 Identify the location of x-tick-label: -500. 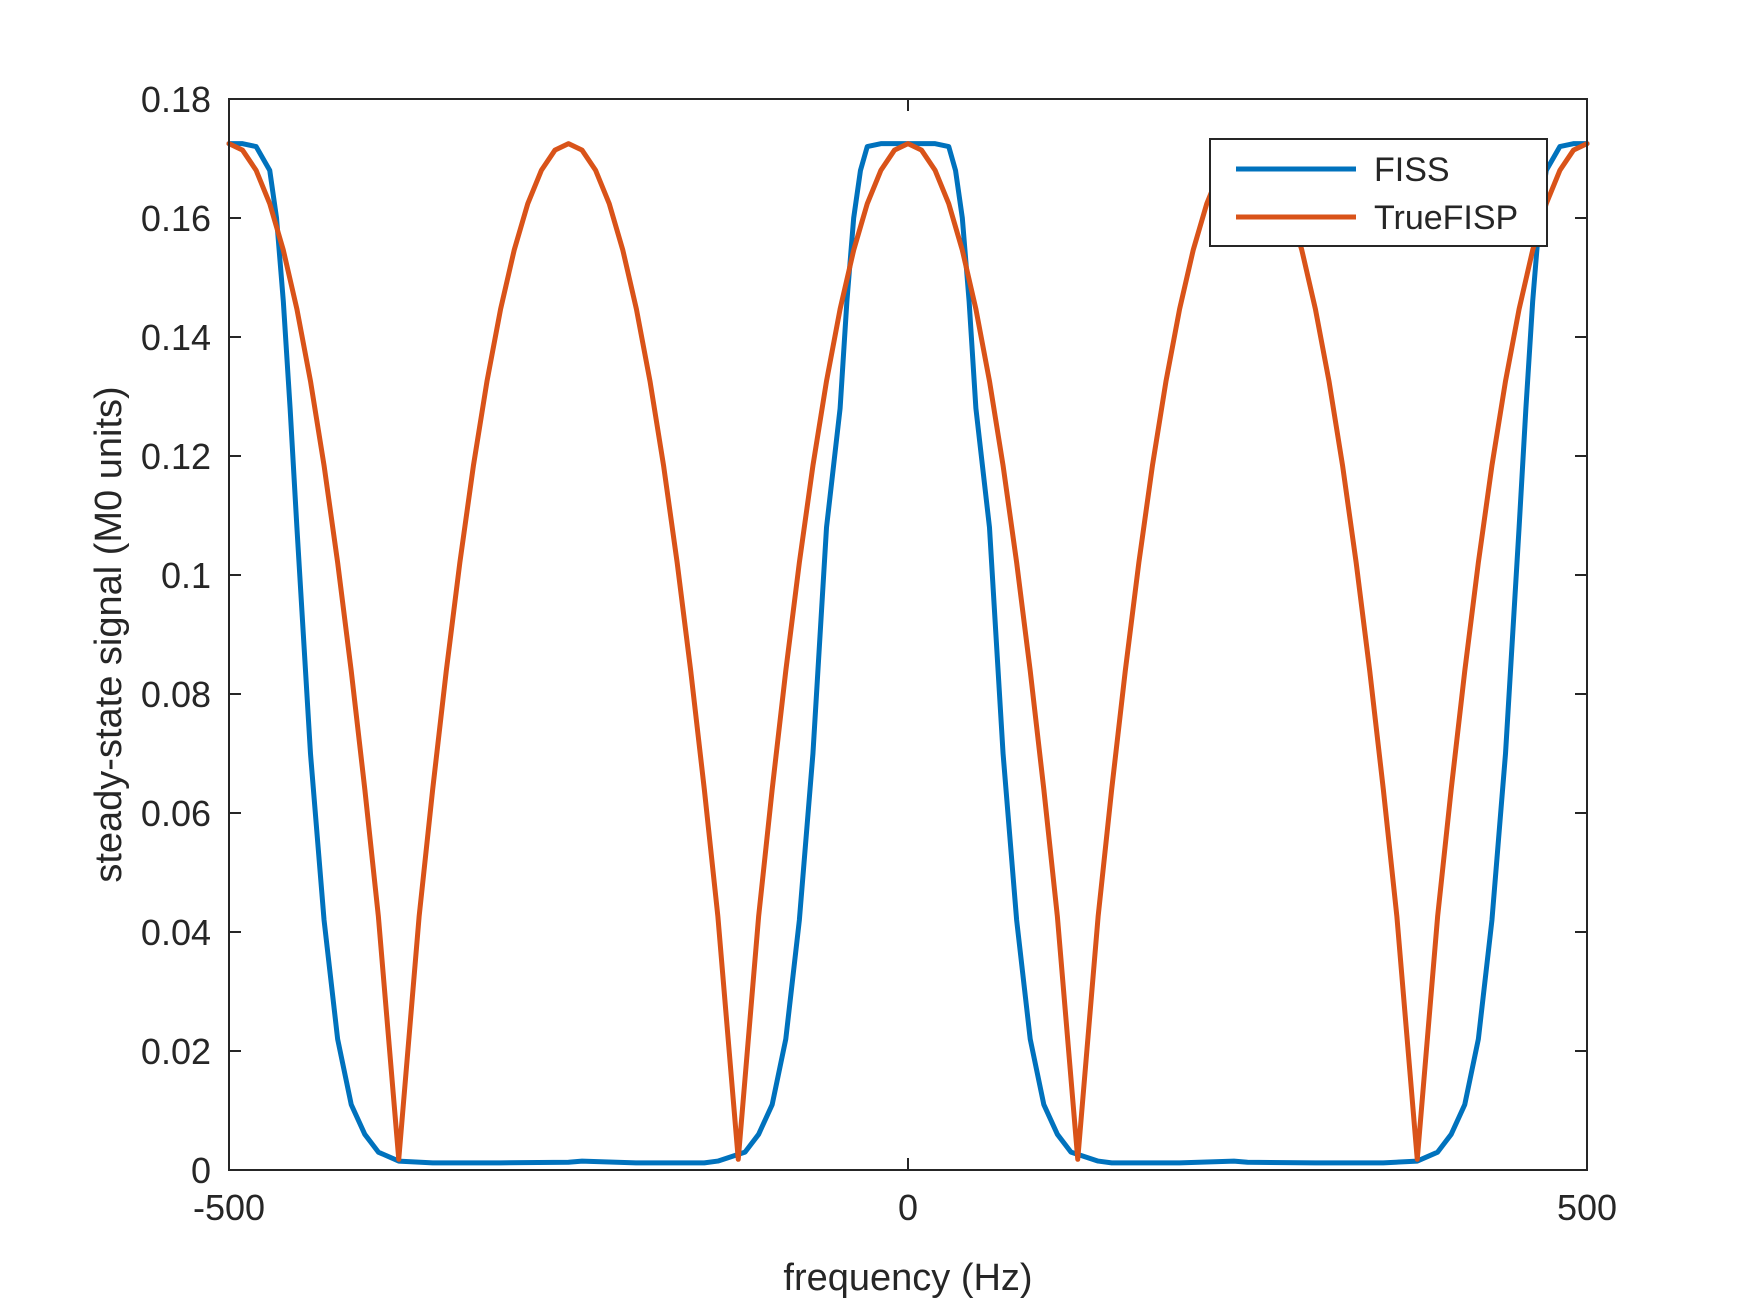
(229, 1207).